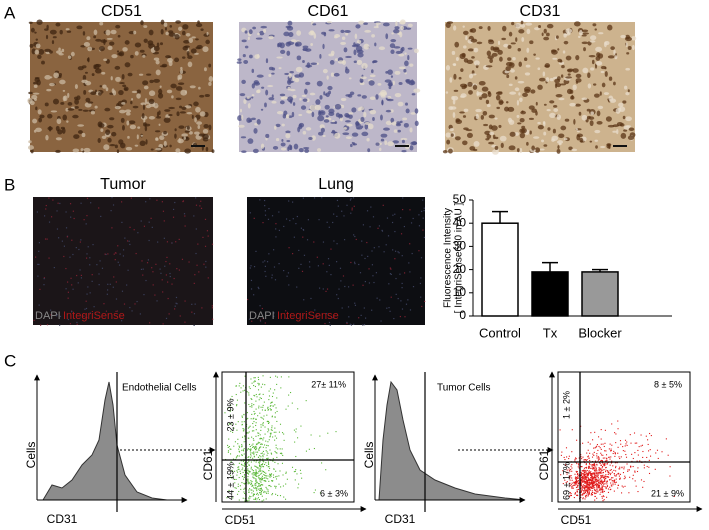 The width and height of the screenshot is (709, 530). What do you see at coordinates (62, 519) in the screenshot?
I see `axis-label: CD31` at bounding box center [62, 519].